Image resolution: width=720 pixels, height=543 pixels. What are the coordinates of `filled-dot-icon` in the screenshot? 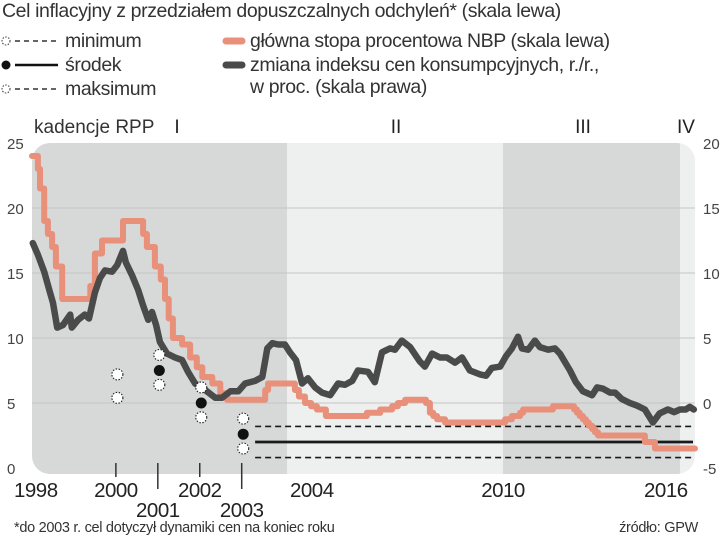 It's located at (6, 65).